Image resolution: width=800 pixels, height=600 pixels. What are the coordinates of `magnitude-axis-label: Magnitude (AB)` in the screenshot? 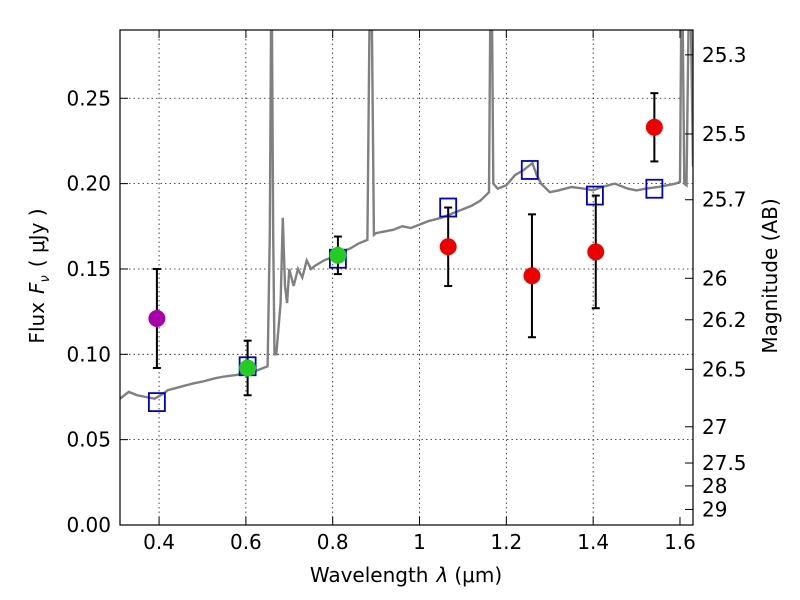 It's located at (770, 275).